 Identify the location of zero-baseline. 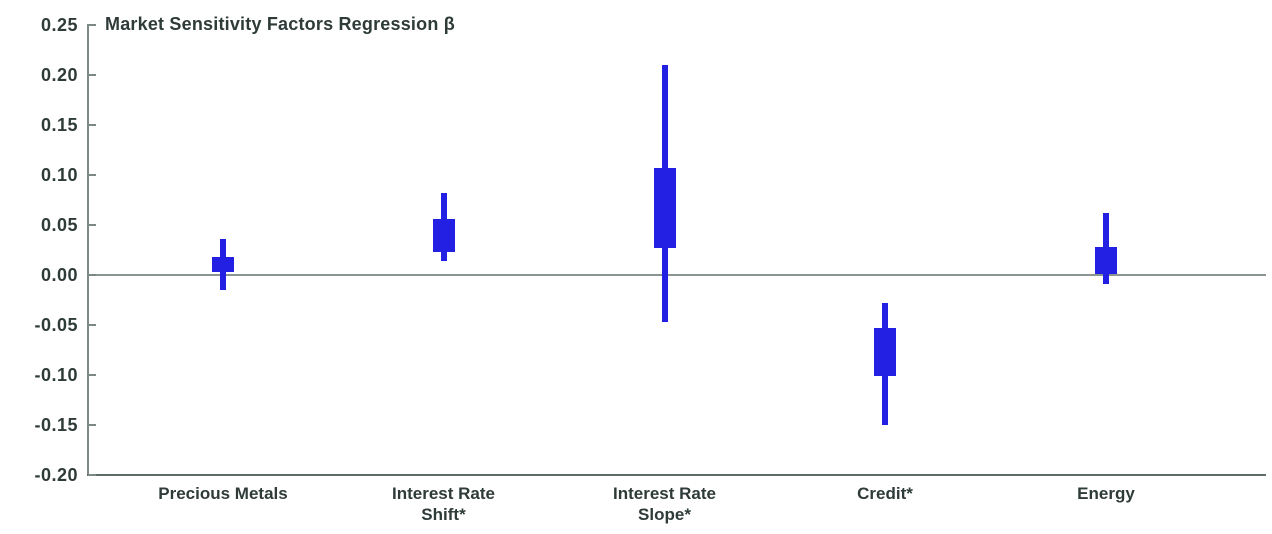
(677, 275).